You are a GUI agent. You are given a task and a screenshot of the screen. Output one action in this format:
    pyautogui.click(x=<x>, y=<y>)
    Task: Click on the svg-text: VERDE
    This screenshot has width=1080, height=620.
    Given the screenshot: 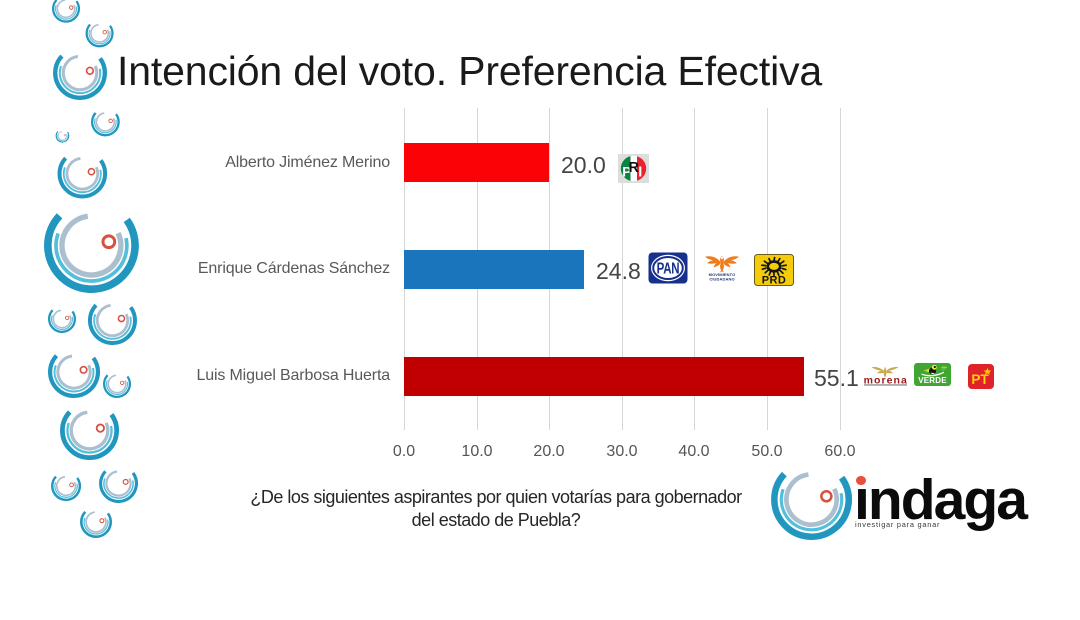 What is the action you would take?
    pyautogui.click(x=932, y=380)
    